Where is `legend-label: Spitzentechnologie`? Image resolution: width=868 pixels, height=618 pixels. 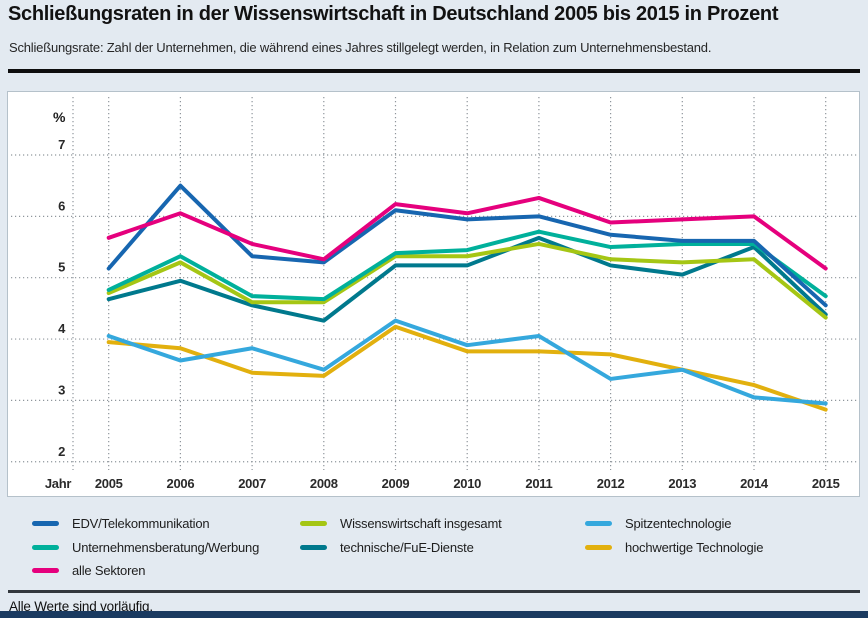 legend-label: Spitzentechnologie is located at coordinates (678, 524).